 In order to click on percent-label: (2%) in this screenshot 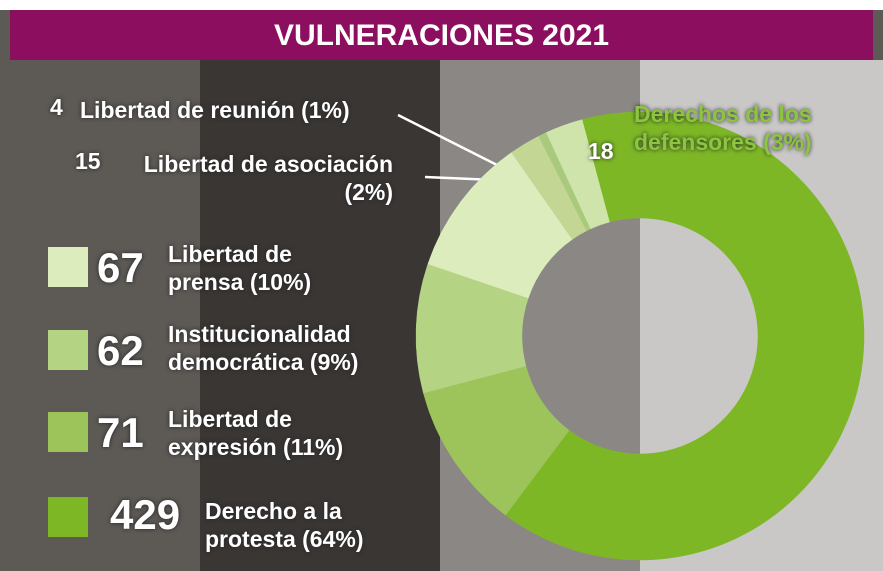, I will do `click(368, 192)`.